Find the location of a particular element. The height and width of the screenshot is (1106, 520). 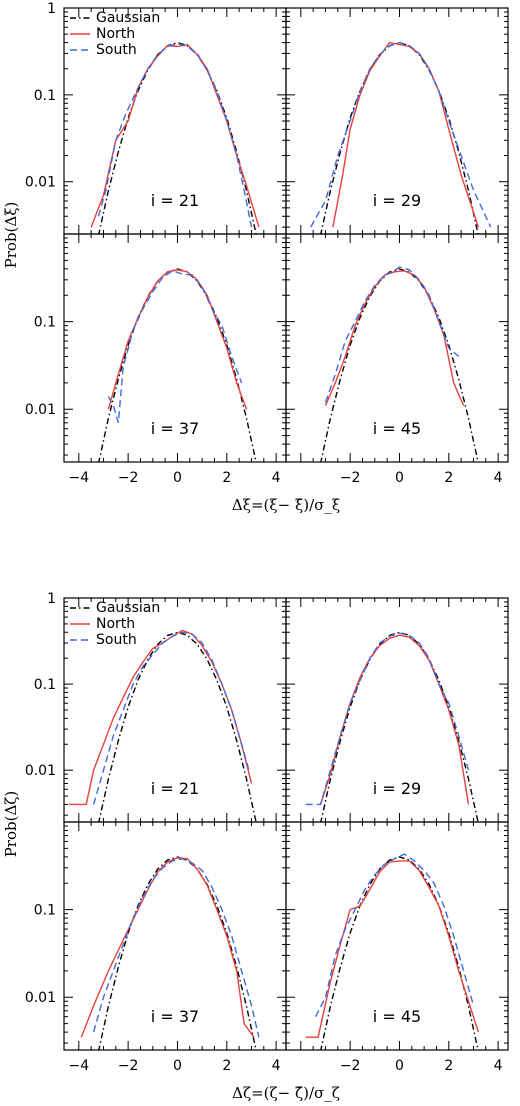

panel-top-1: i = 21 1 0.1 0.01 is located at coordinates (156, 118).